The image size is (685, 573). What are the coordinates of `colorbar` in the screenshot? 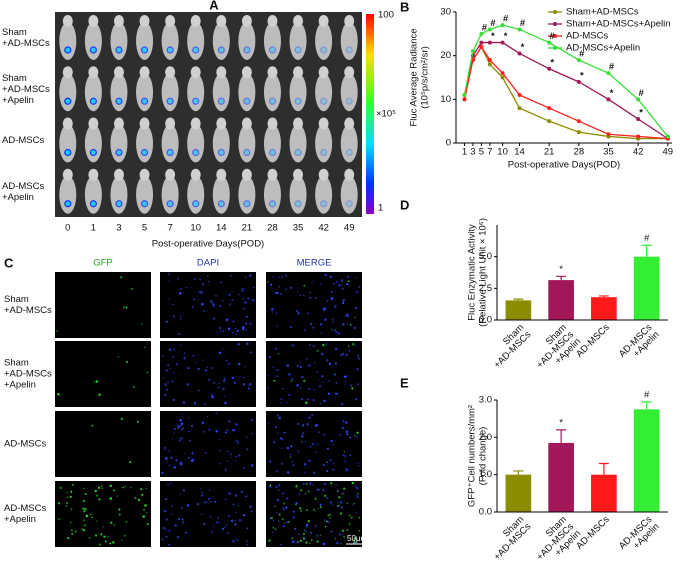 It's located at (370, 114).